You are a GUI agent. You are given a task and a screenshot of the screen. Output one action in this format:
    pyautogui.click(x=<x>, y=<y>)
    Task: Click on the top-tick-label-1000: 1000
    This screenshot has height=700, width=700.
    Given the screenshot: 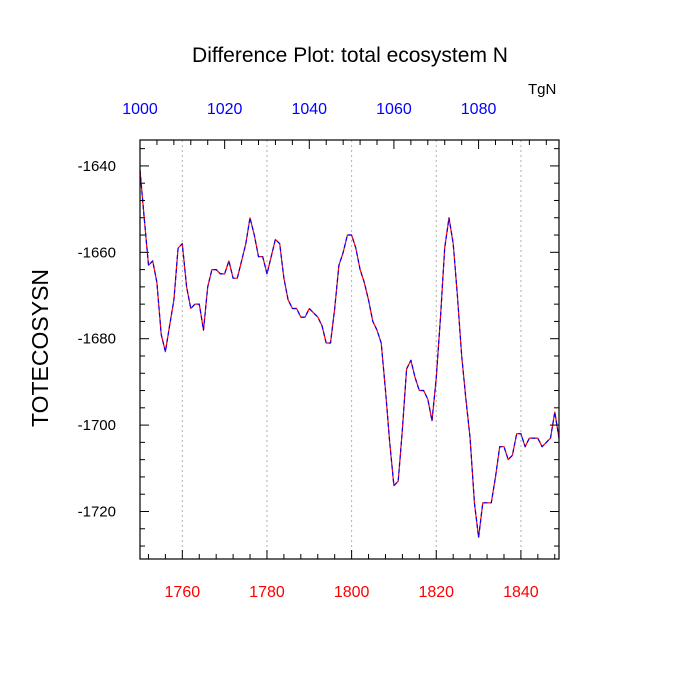 What is the action you would take?
    pyautogui.click(x=140, y=109)
    